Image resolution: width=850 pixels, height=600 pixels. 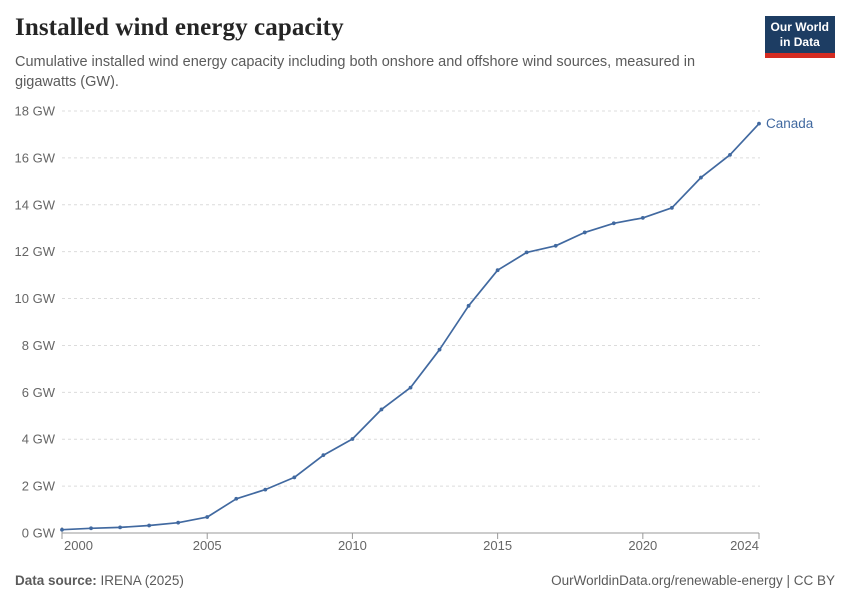 I want to click on y-tick-label: 10 GW, so click(x=35, y=298).